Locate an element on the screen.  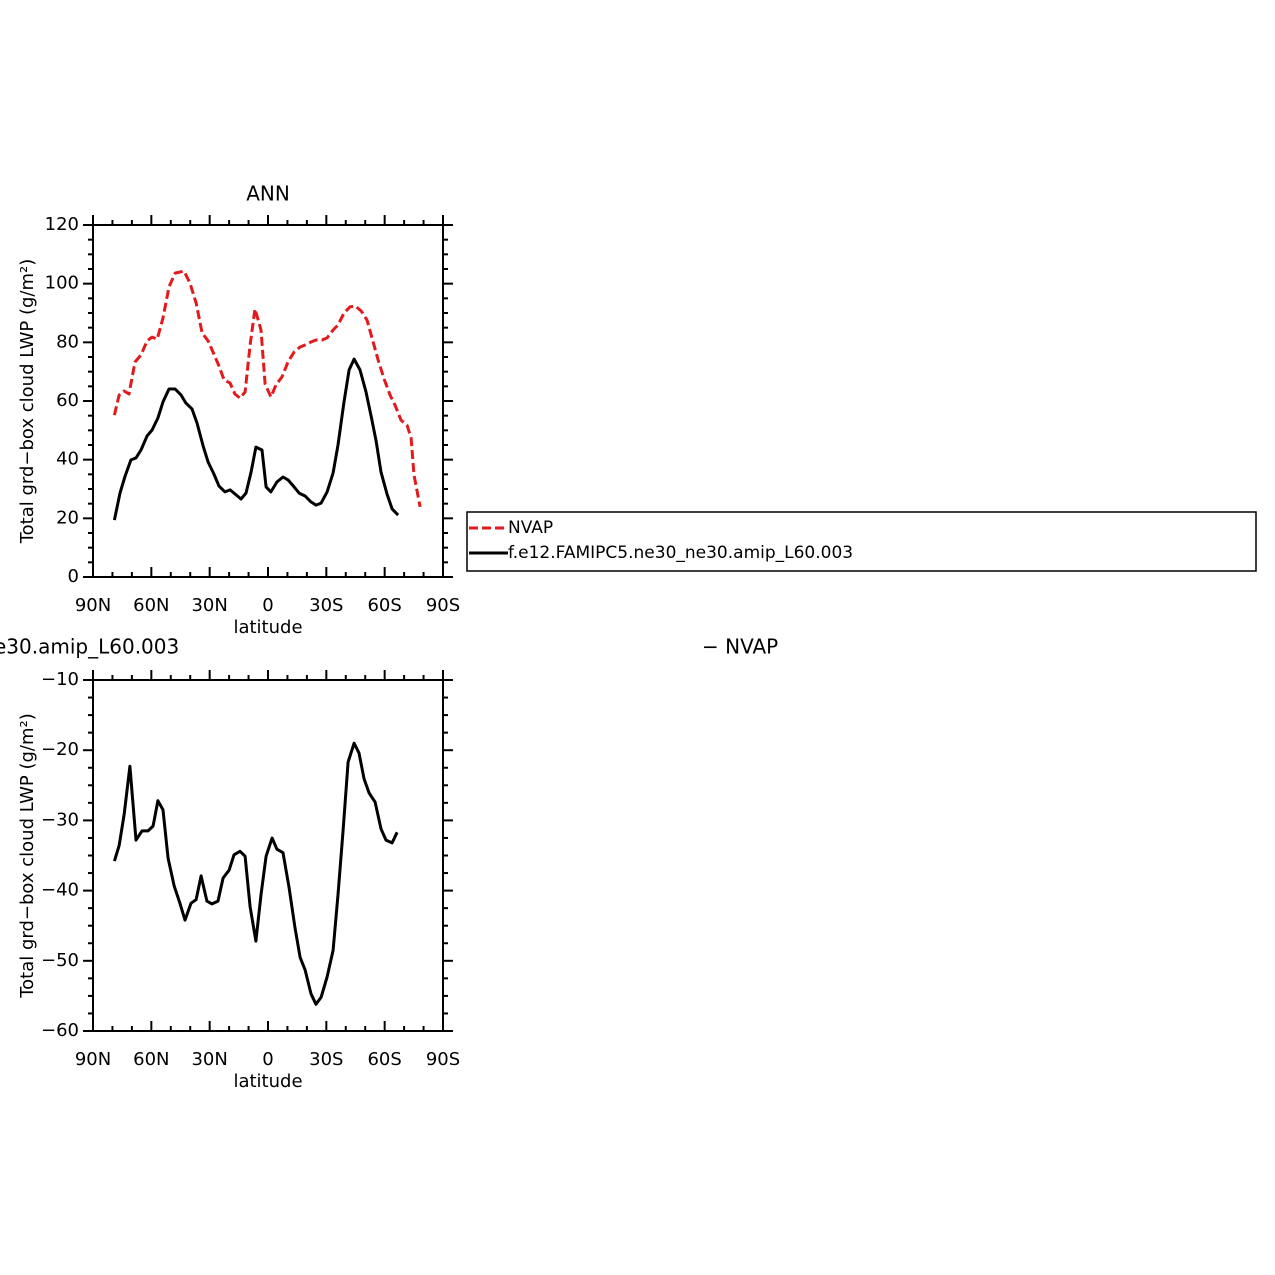
y-tick-label: 100 is located at coordinates (62, 283).